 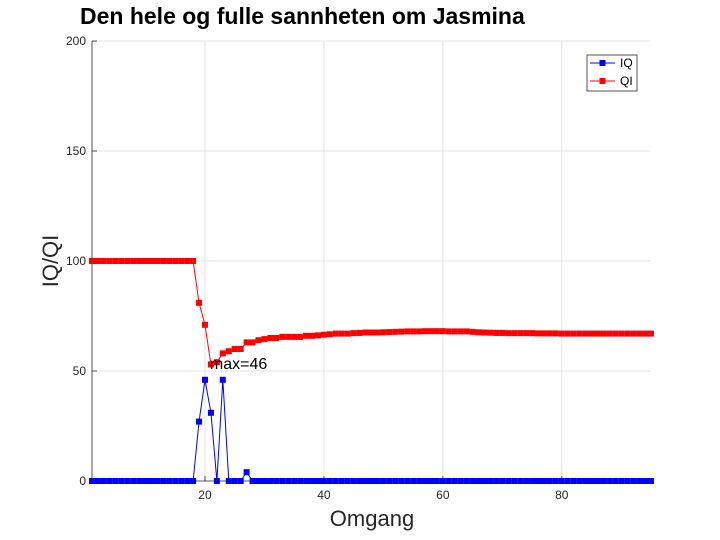 What do you see at coordinates (612, 73) in the screenshot?
I see `legend-box` at bounding box center [612, 73].